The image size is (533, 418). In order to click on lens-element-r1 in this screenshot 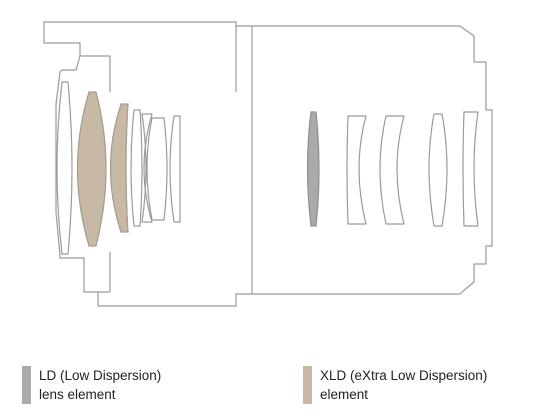, I will do `click(356, 170)`.